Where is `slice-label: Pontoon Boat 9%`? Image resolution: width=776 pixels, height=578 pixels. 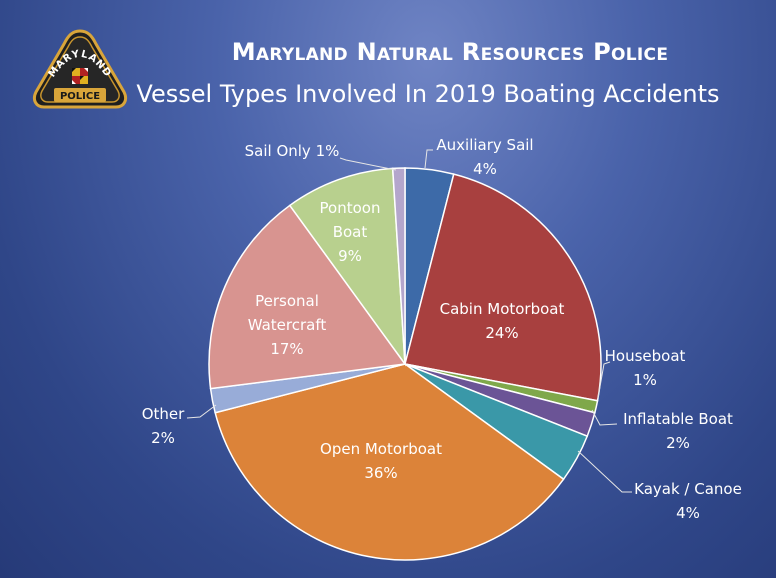
slice-label: Pontoon Boat 9% is located at coordinates (350, 232).